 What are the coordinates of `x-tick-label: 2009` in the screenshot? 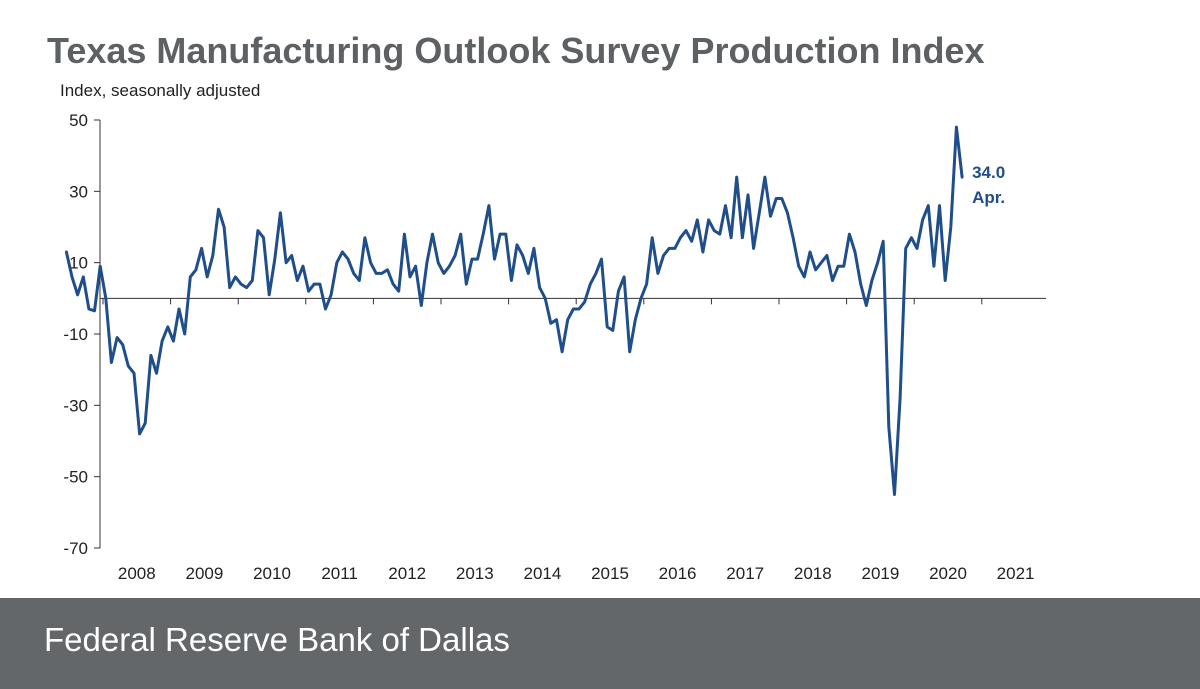 It's located at (204, 573).